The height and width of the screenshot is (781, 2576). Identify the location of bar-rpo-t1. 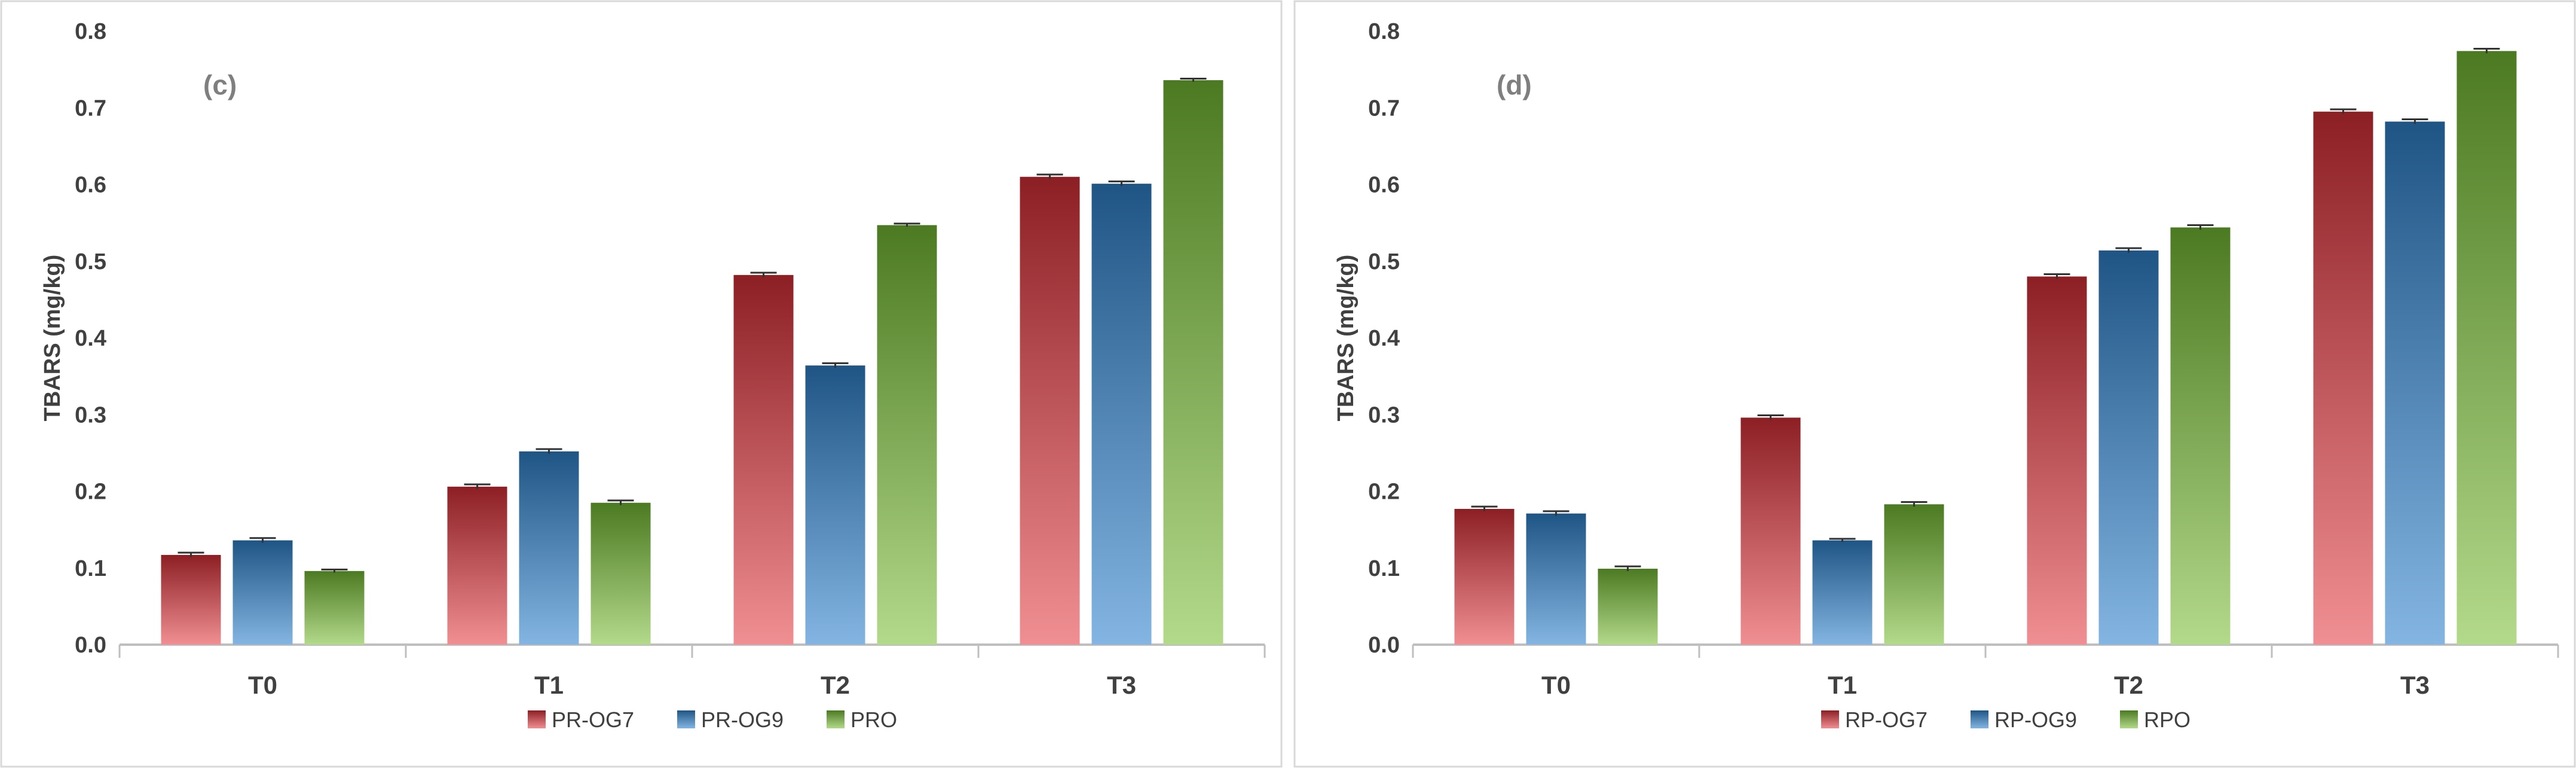
(1914, 574).